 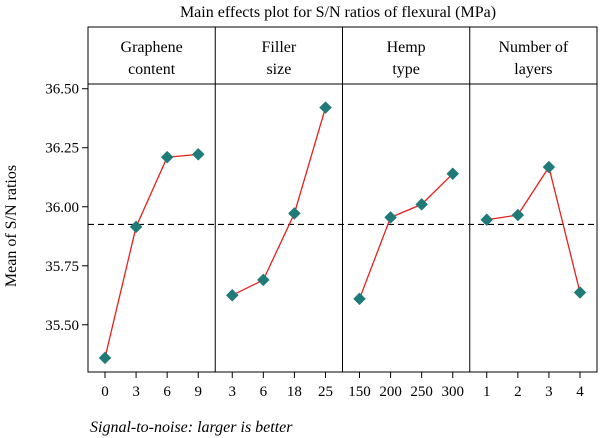 What do you see at coordinates (62, 149) in the screenshot?
I see `y-tick-label: 36.25` at bounding box center [62, 149].